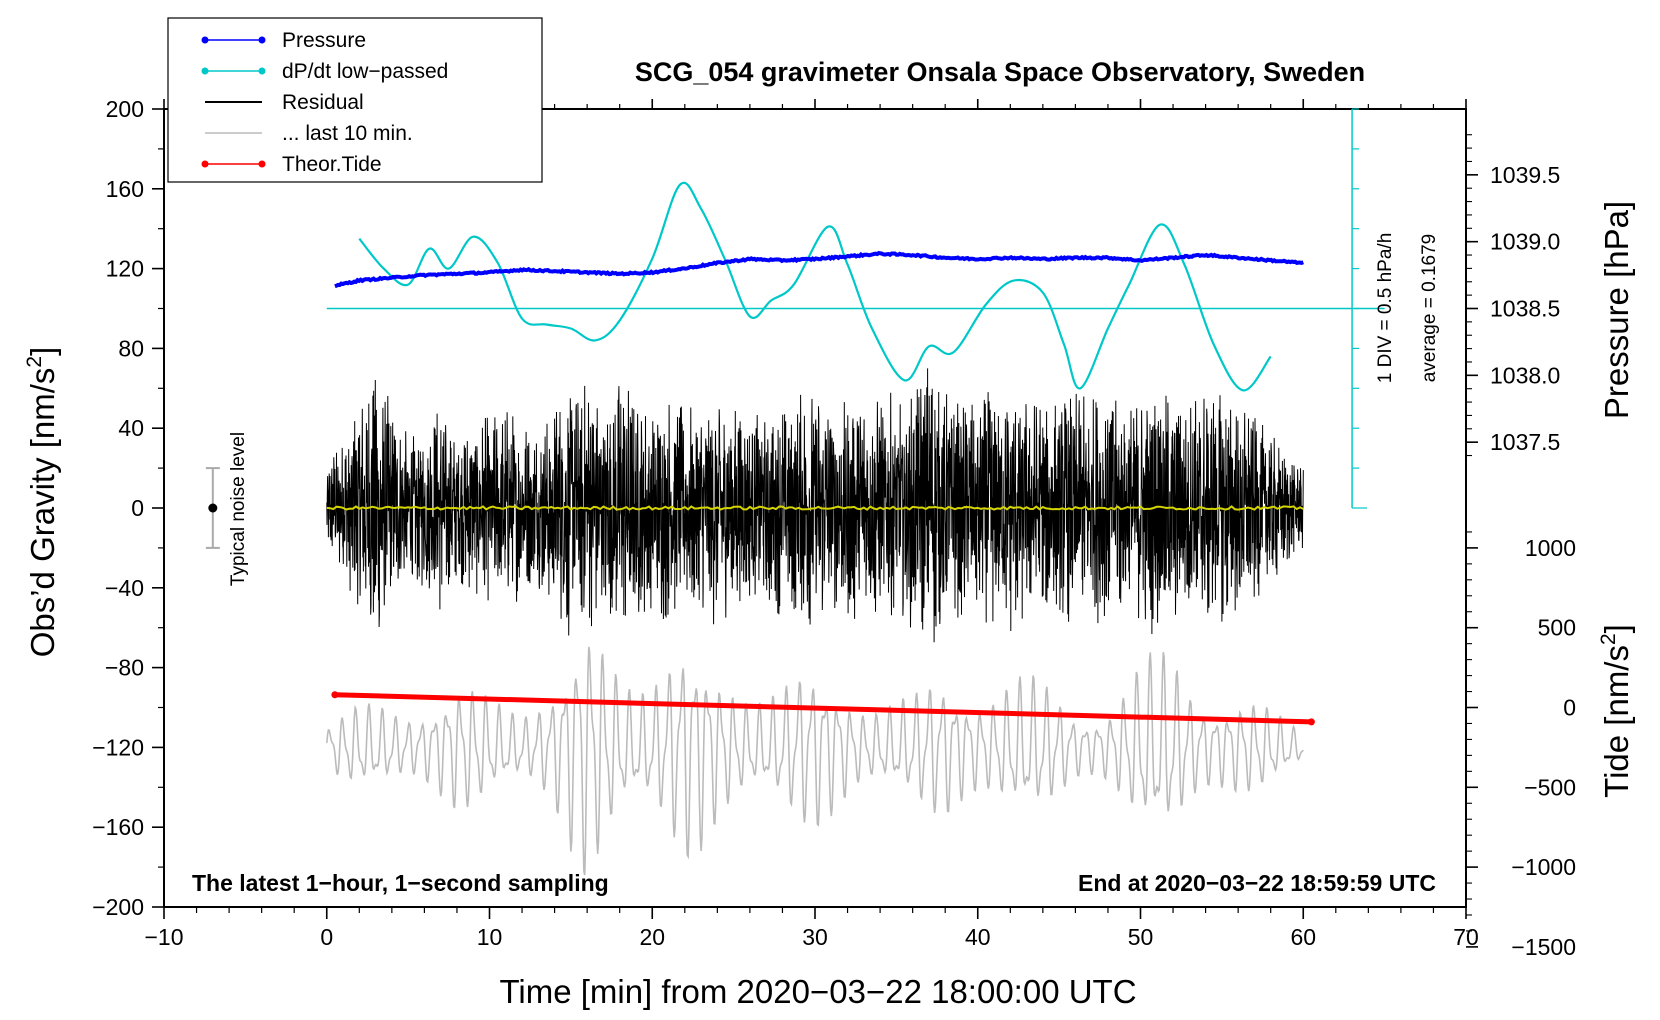  What do you see at coordinates (1141, 937) in the screenshot?
I see `x-tick-label: 50` at bounding box center [1141, 937].